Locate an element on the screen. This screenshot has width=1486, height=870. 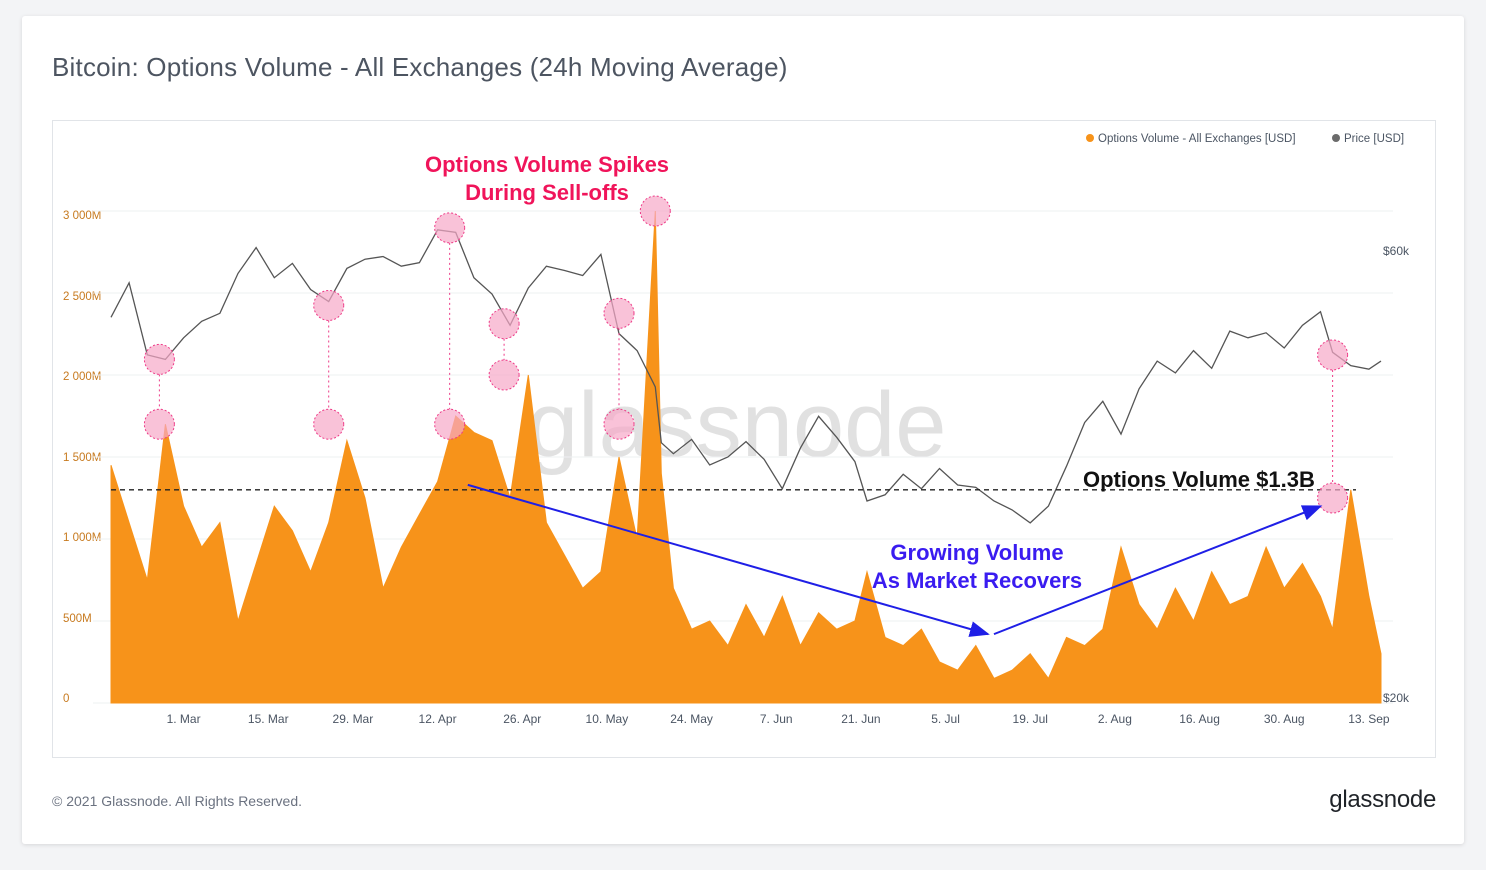
x-tick-label: 29. Mar is located at coordinates (353, 719).